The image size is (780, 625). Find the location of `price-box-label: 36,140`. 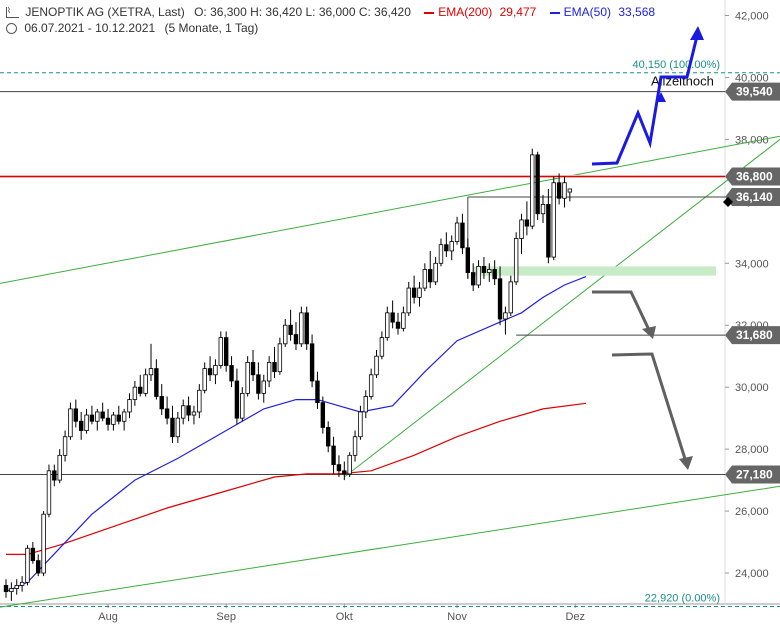

price-box-label: 36,140 is located at coordinates (754, 197).